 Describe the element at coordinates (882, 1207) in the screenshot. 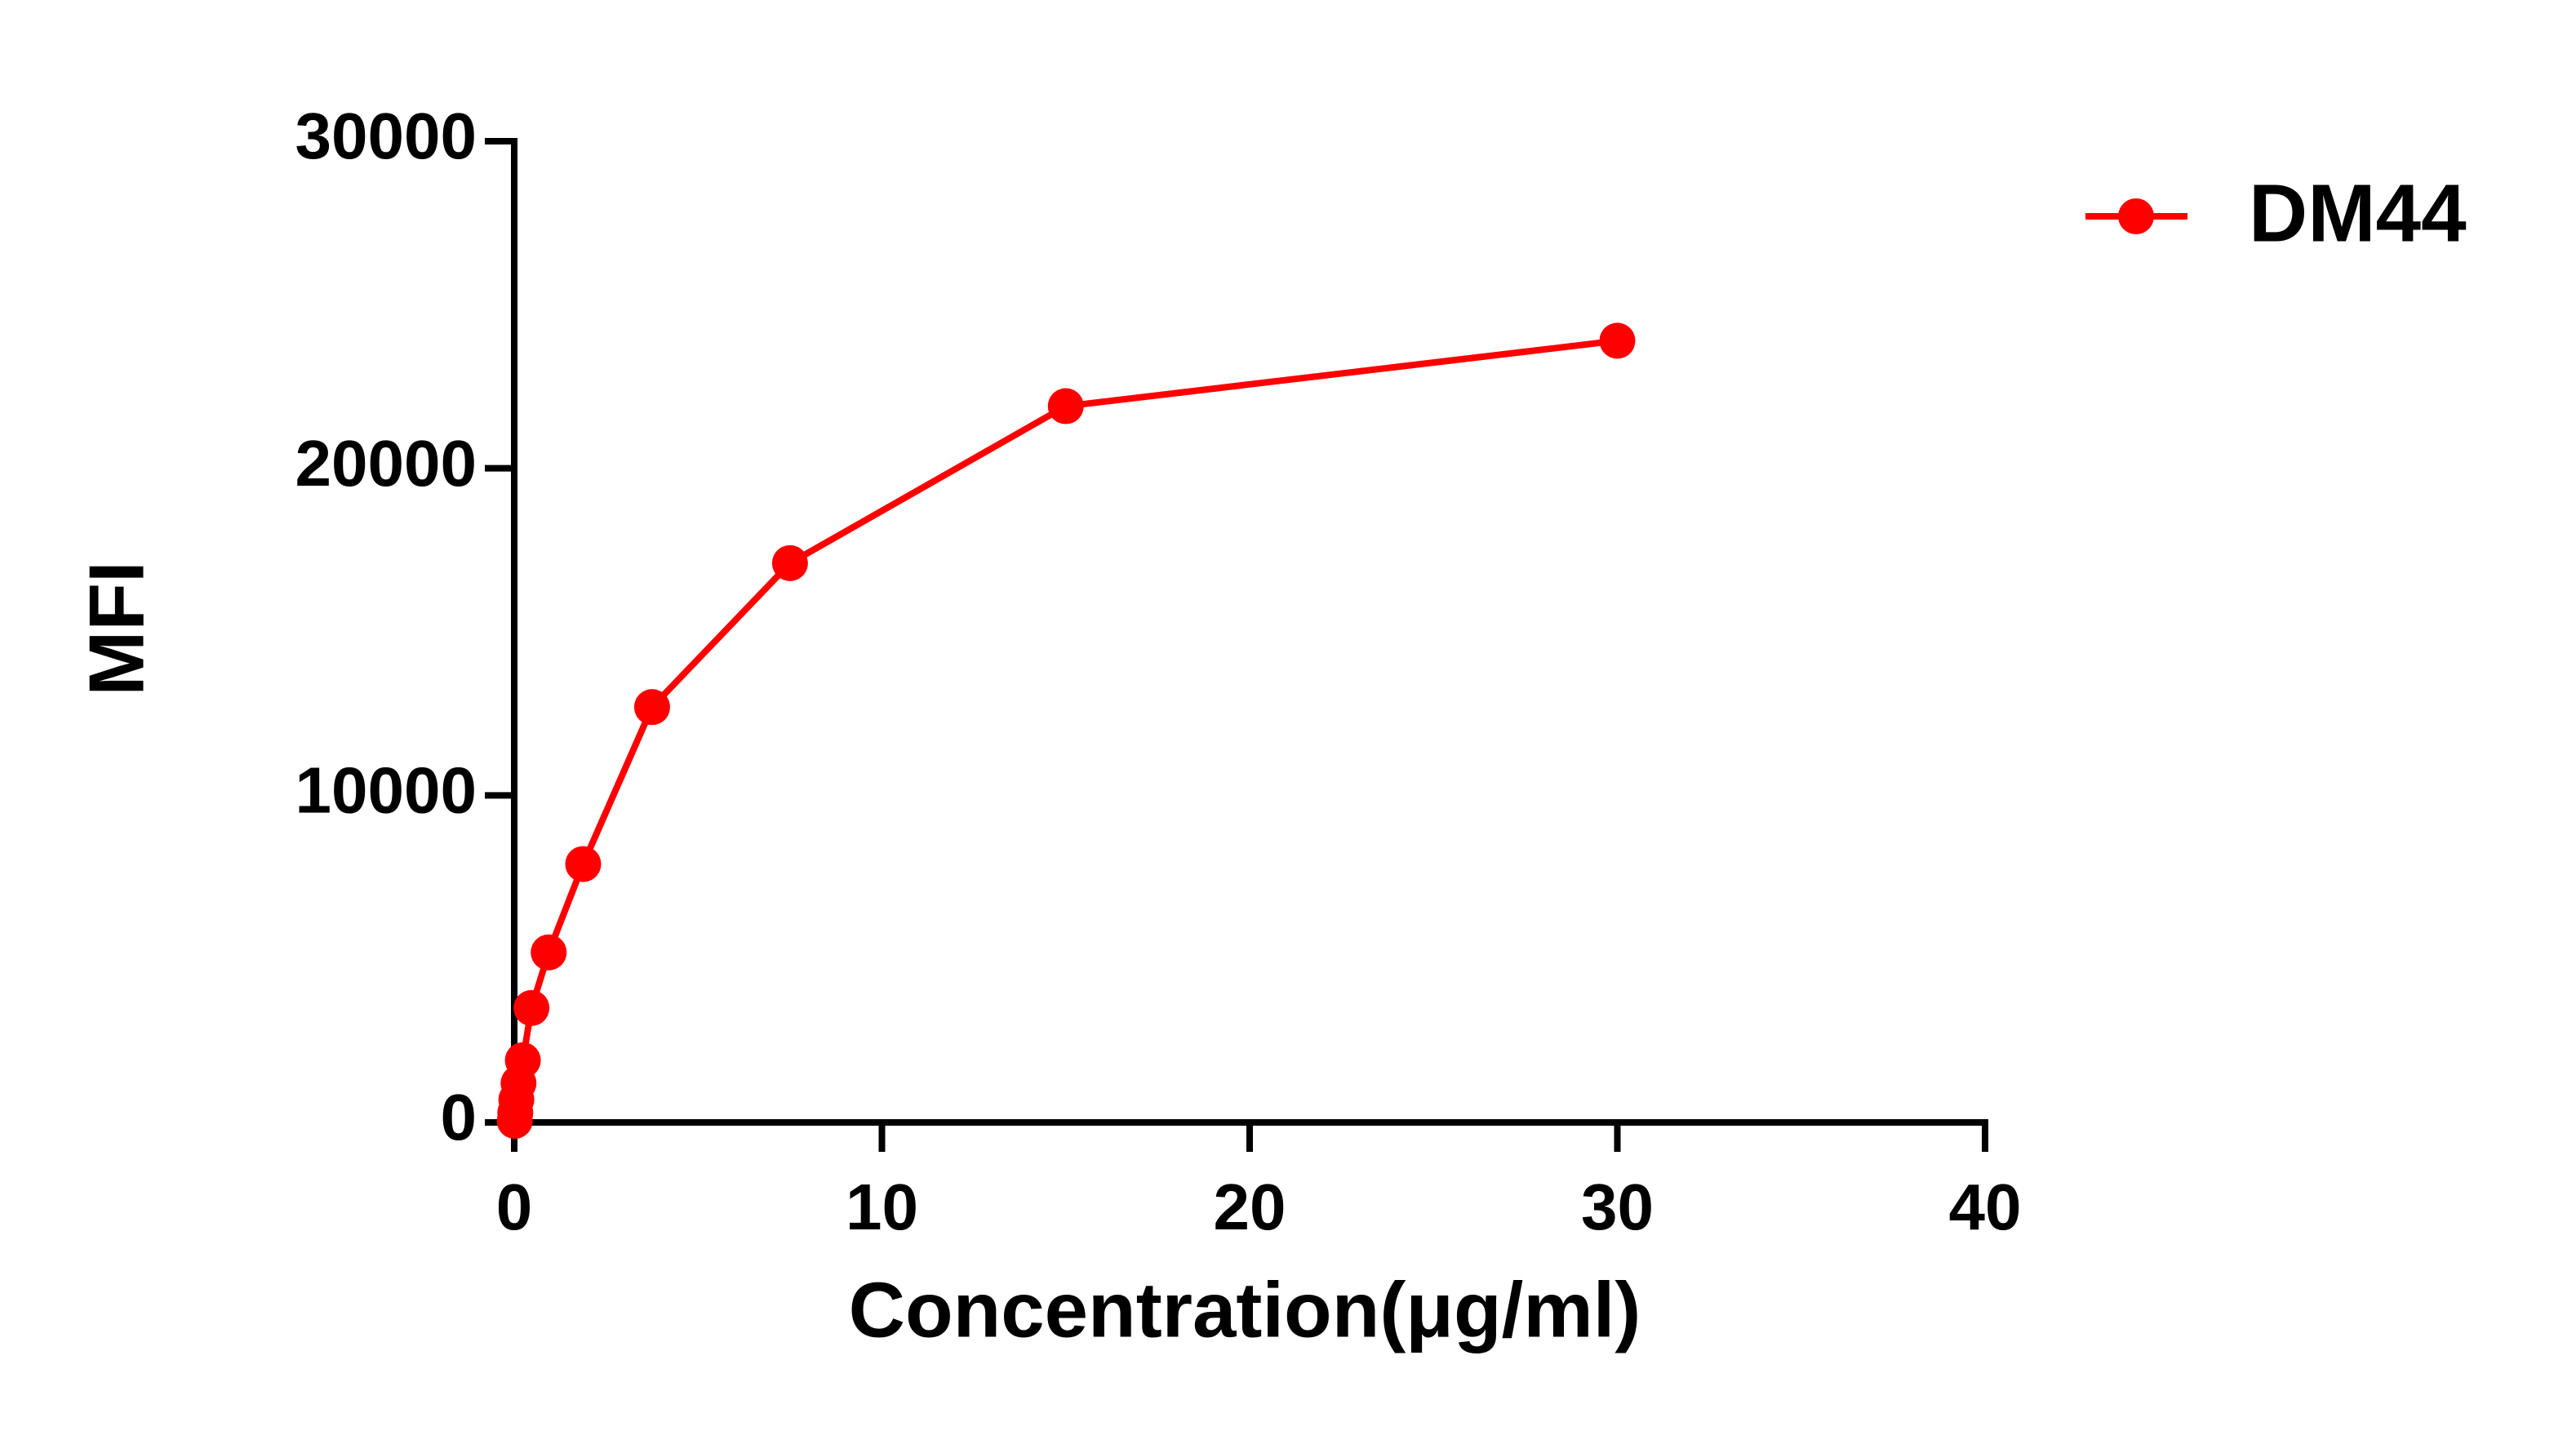

I see `x-tick-label: 10` at that location.